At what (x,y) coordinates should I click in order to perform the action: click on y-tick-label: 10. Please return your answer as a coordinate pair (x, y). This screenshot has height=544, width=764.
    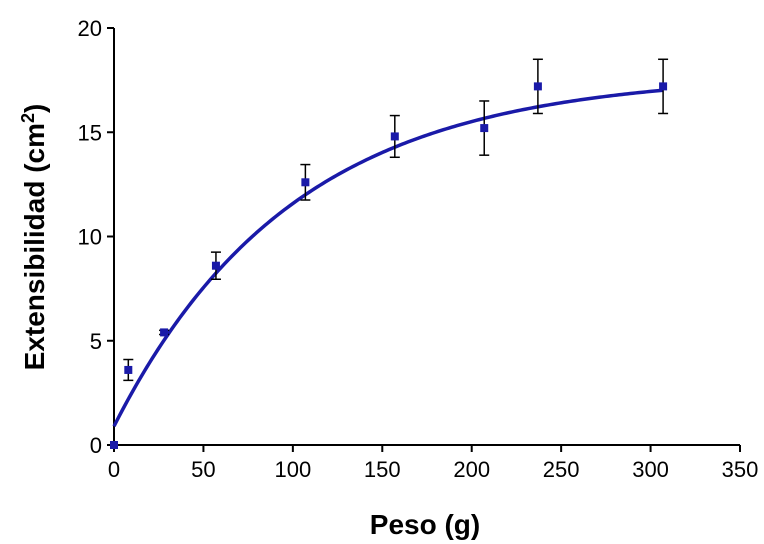
    Looking at the image, I should click on (90, 237).